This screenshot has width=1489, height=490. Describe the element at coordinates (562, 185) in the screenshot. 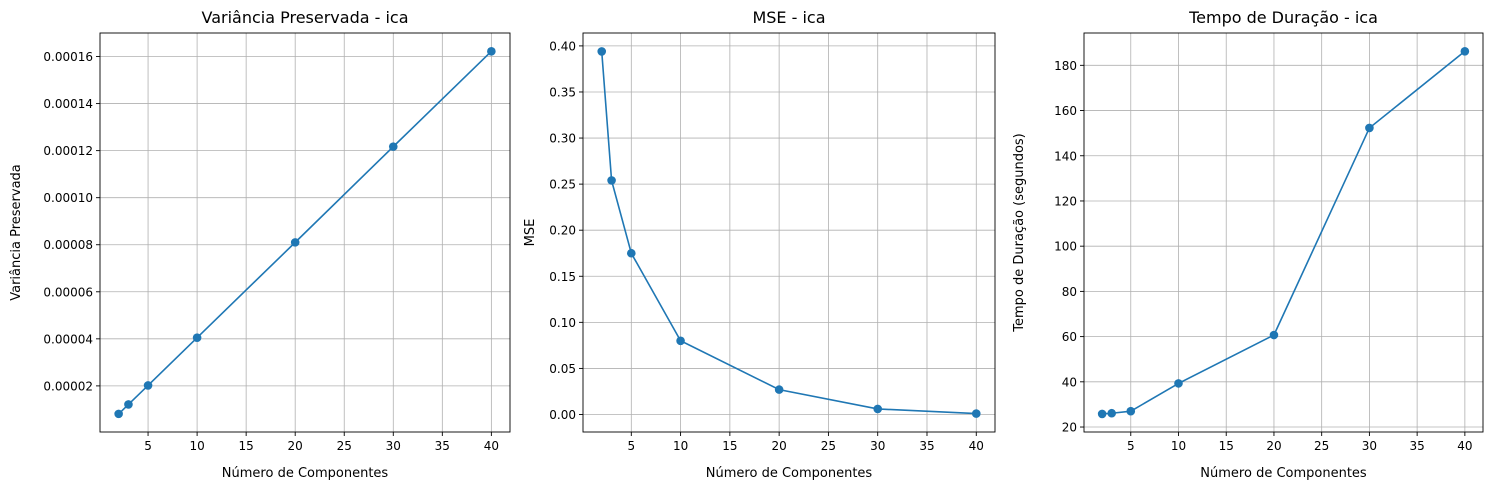

I see `y-tick-label: 0.25` at that location.